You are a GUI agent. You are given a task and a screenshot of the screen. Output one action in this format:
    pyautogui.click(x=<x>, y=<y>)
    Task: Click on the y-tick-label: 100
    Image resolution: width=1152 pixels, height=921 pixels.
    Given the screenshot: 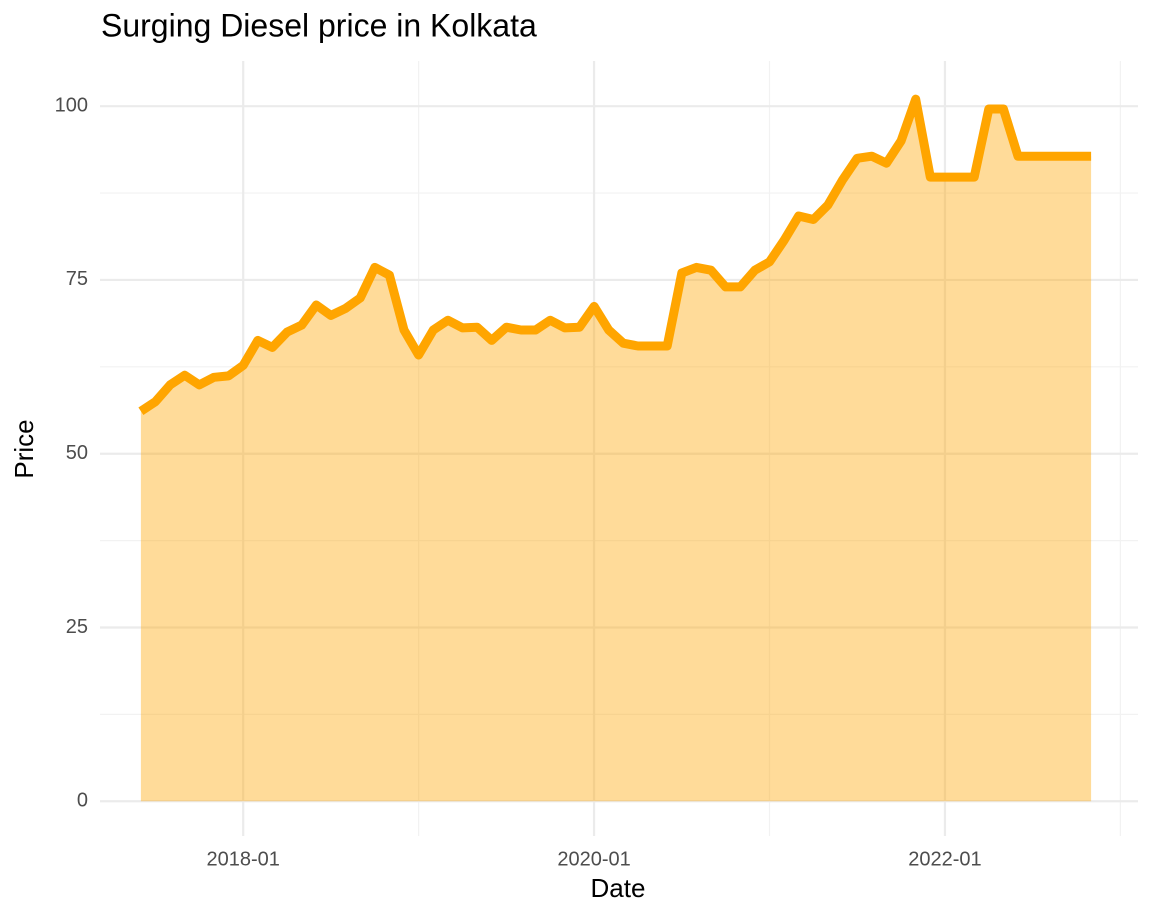 What is the action you would take?
    pyautogui.click(x=71, y=105)
    